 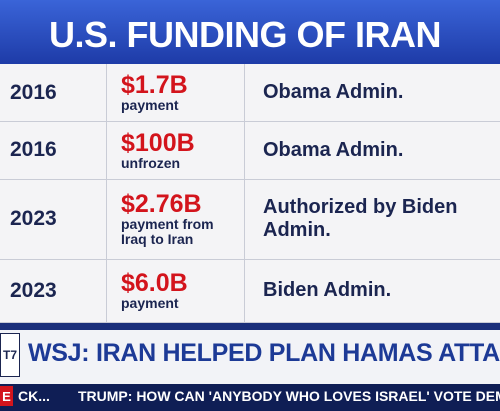 I want to click on amount: $2.76B, so click(x=161, y=204).